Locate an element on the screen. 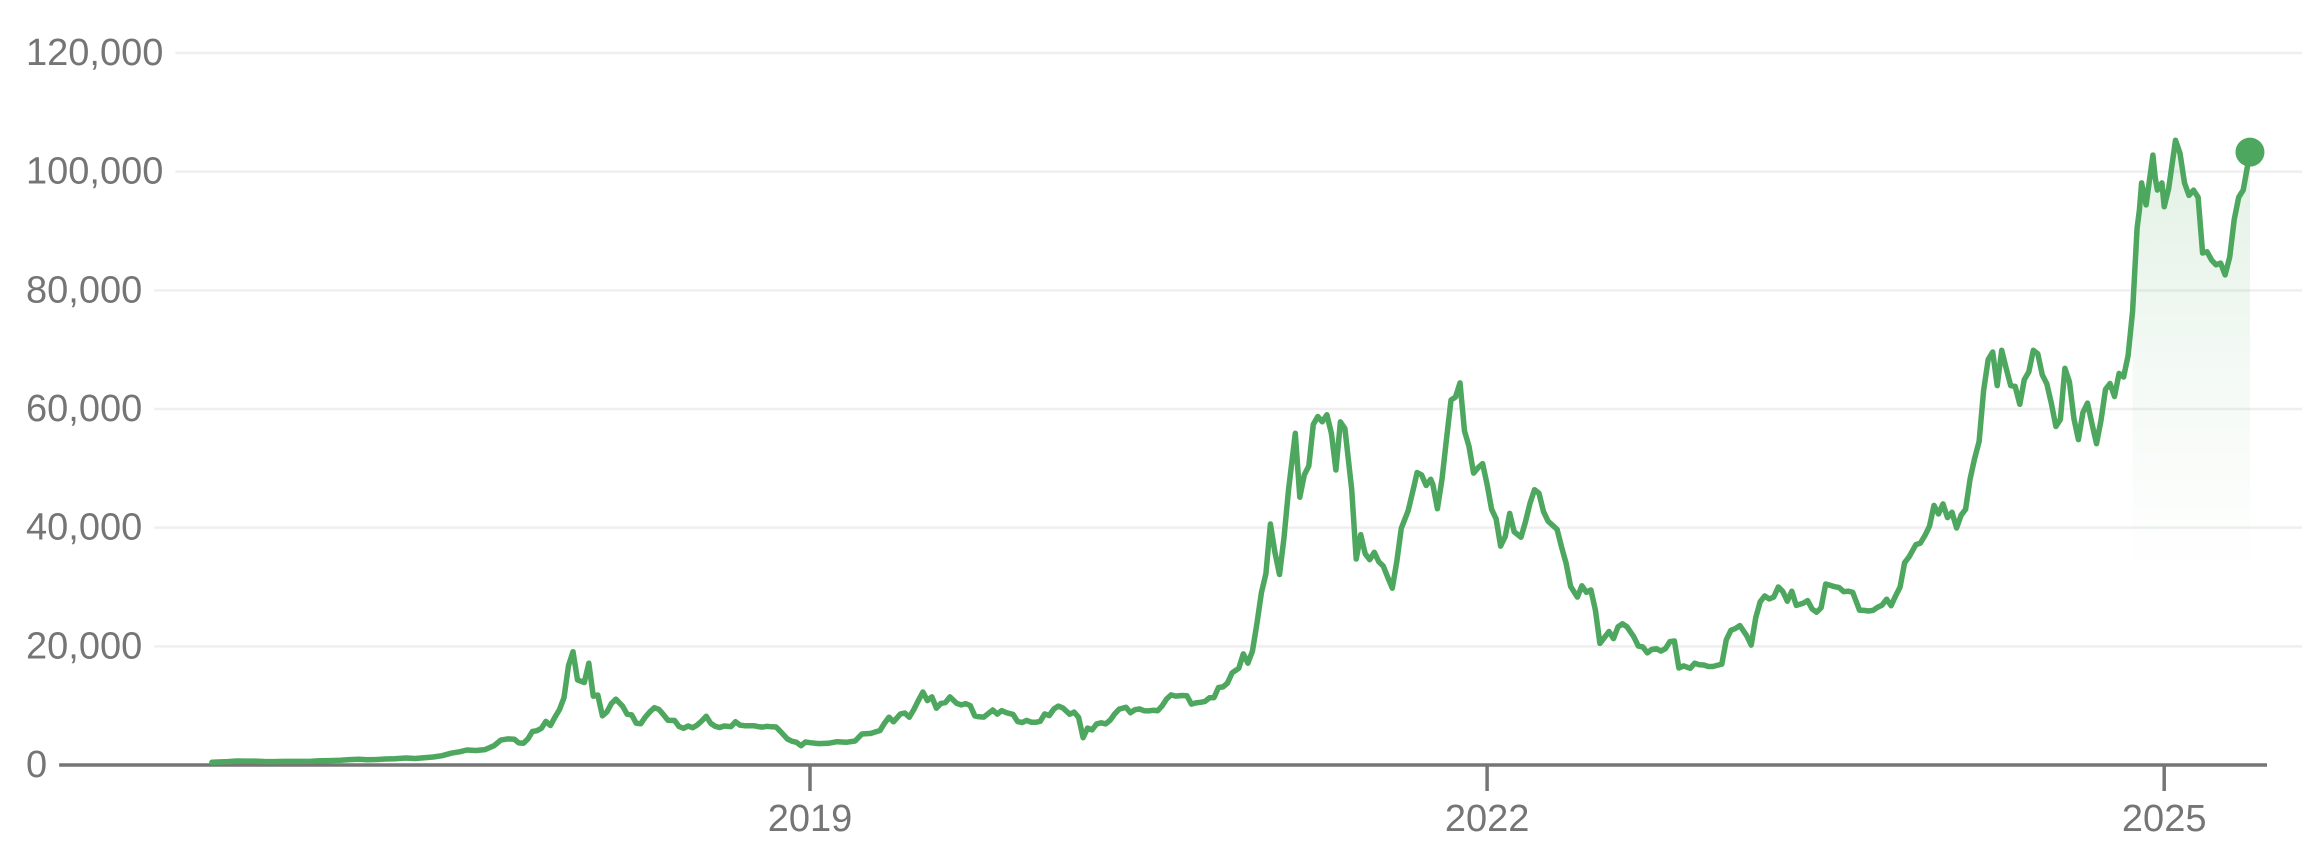  x-axis-label: 2022 is located at coordinates (1487, 819).